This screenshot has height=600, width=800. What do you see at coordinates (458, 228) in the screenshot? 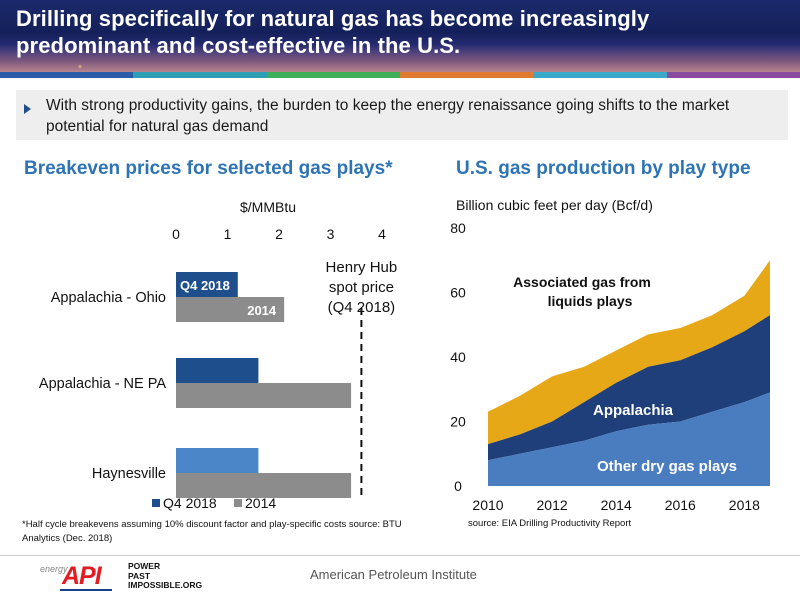
I see `y-tick-label: 80` at bounding box center [458, 228].